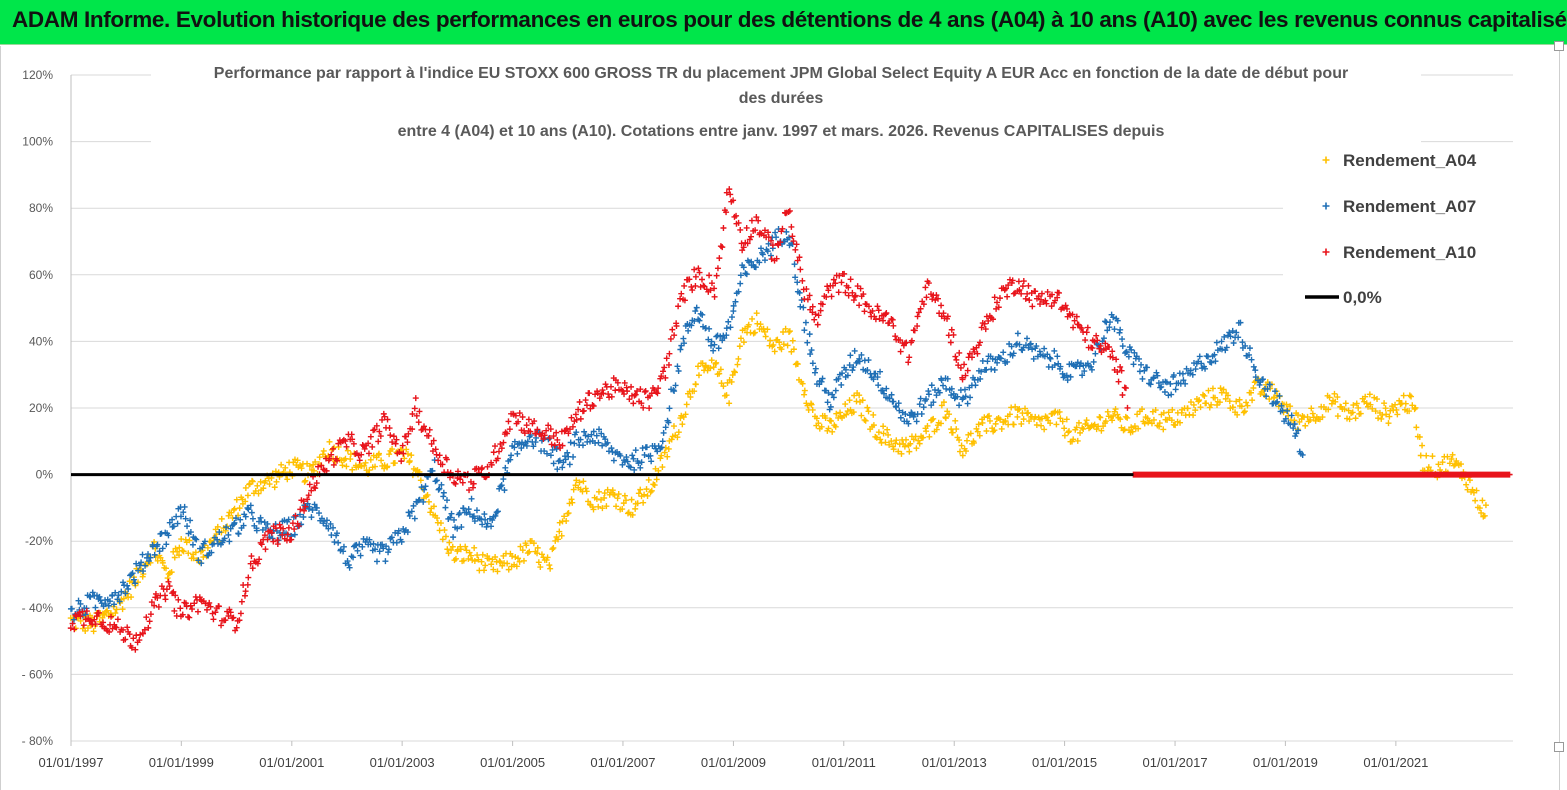 Image resolution: width=1567 pixels, height=790 pixels. What do you see at coordinates (1409, 252) in the screenshot?
I see `legend-label: Rendement_A10` at bounding box center [1409, 252].